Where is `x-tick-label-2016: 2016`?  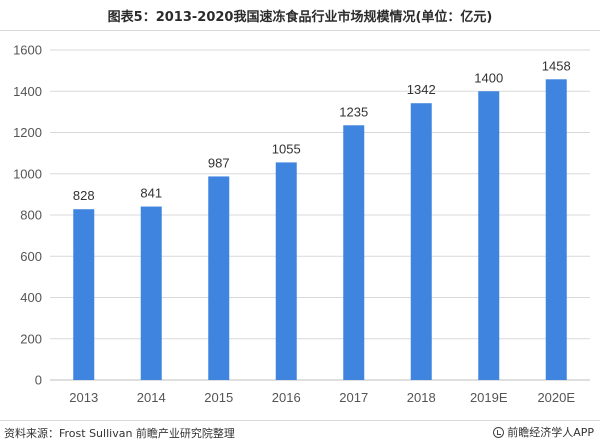 x-tick-label-2016: 2016 is located at coordinates (286, 397).